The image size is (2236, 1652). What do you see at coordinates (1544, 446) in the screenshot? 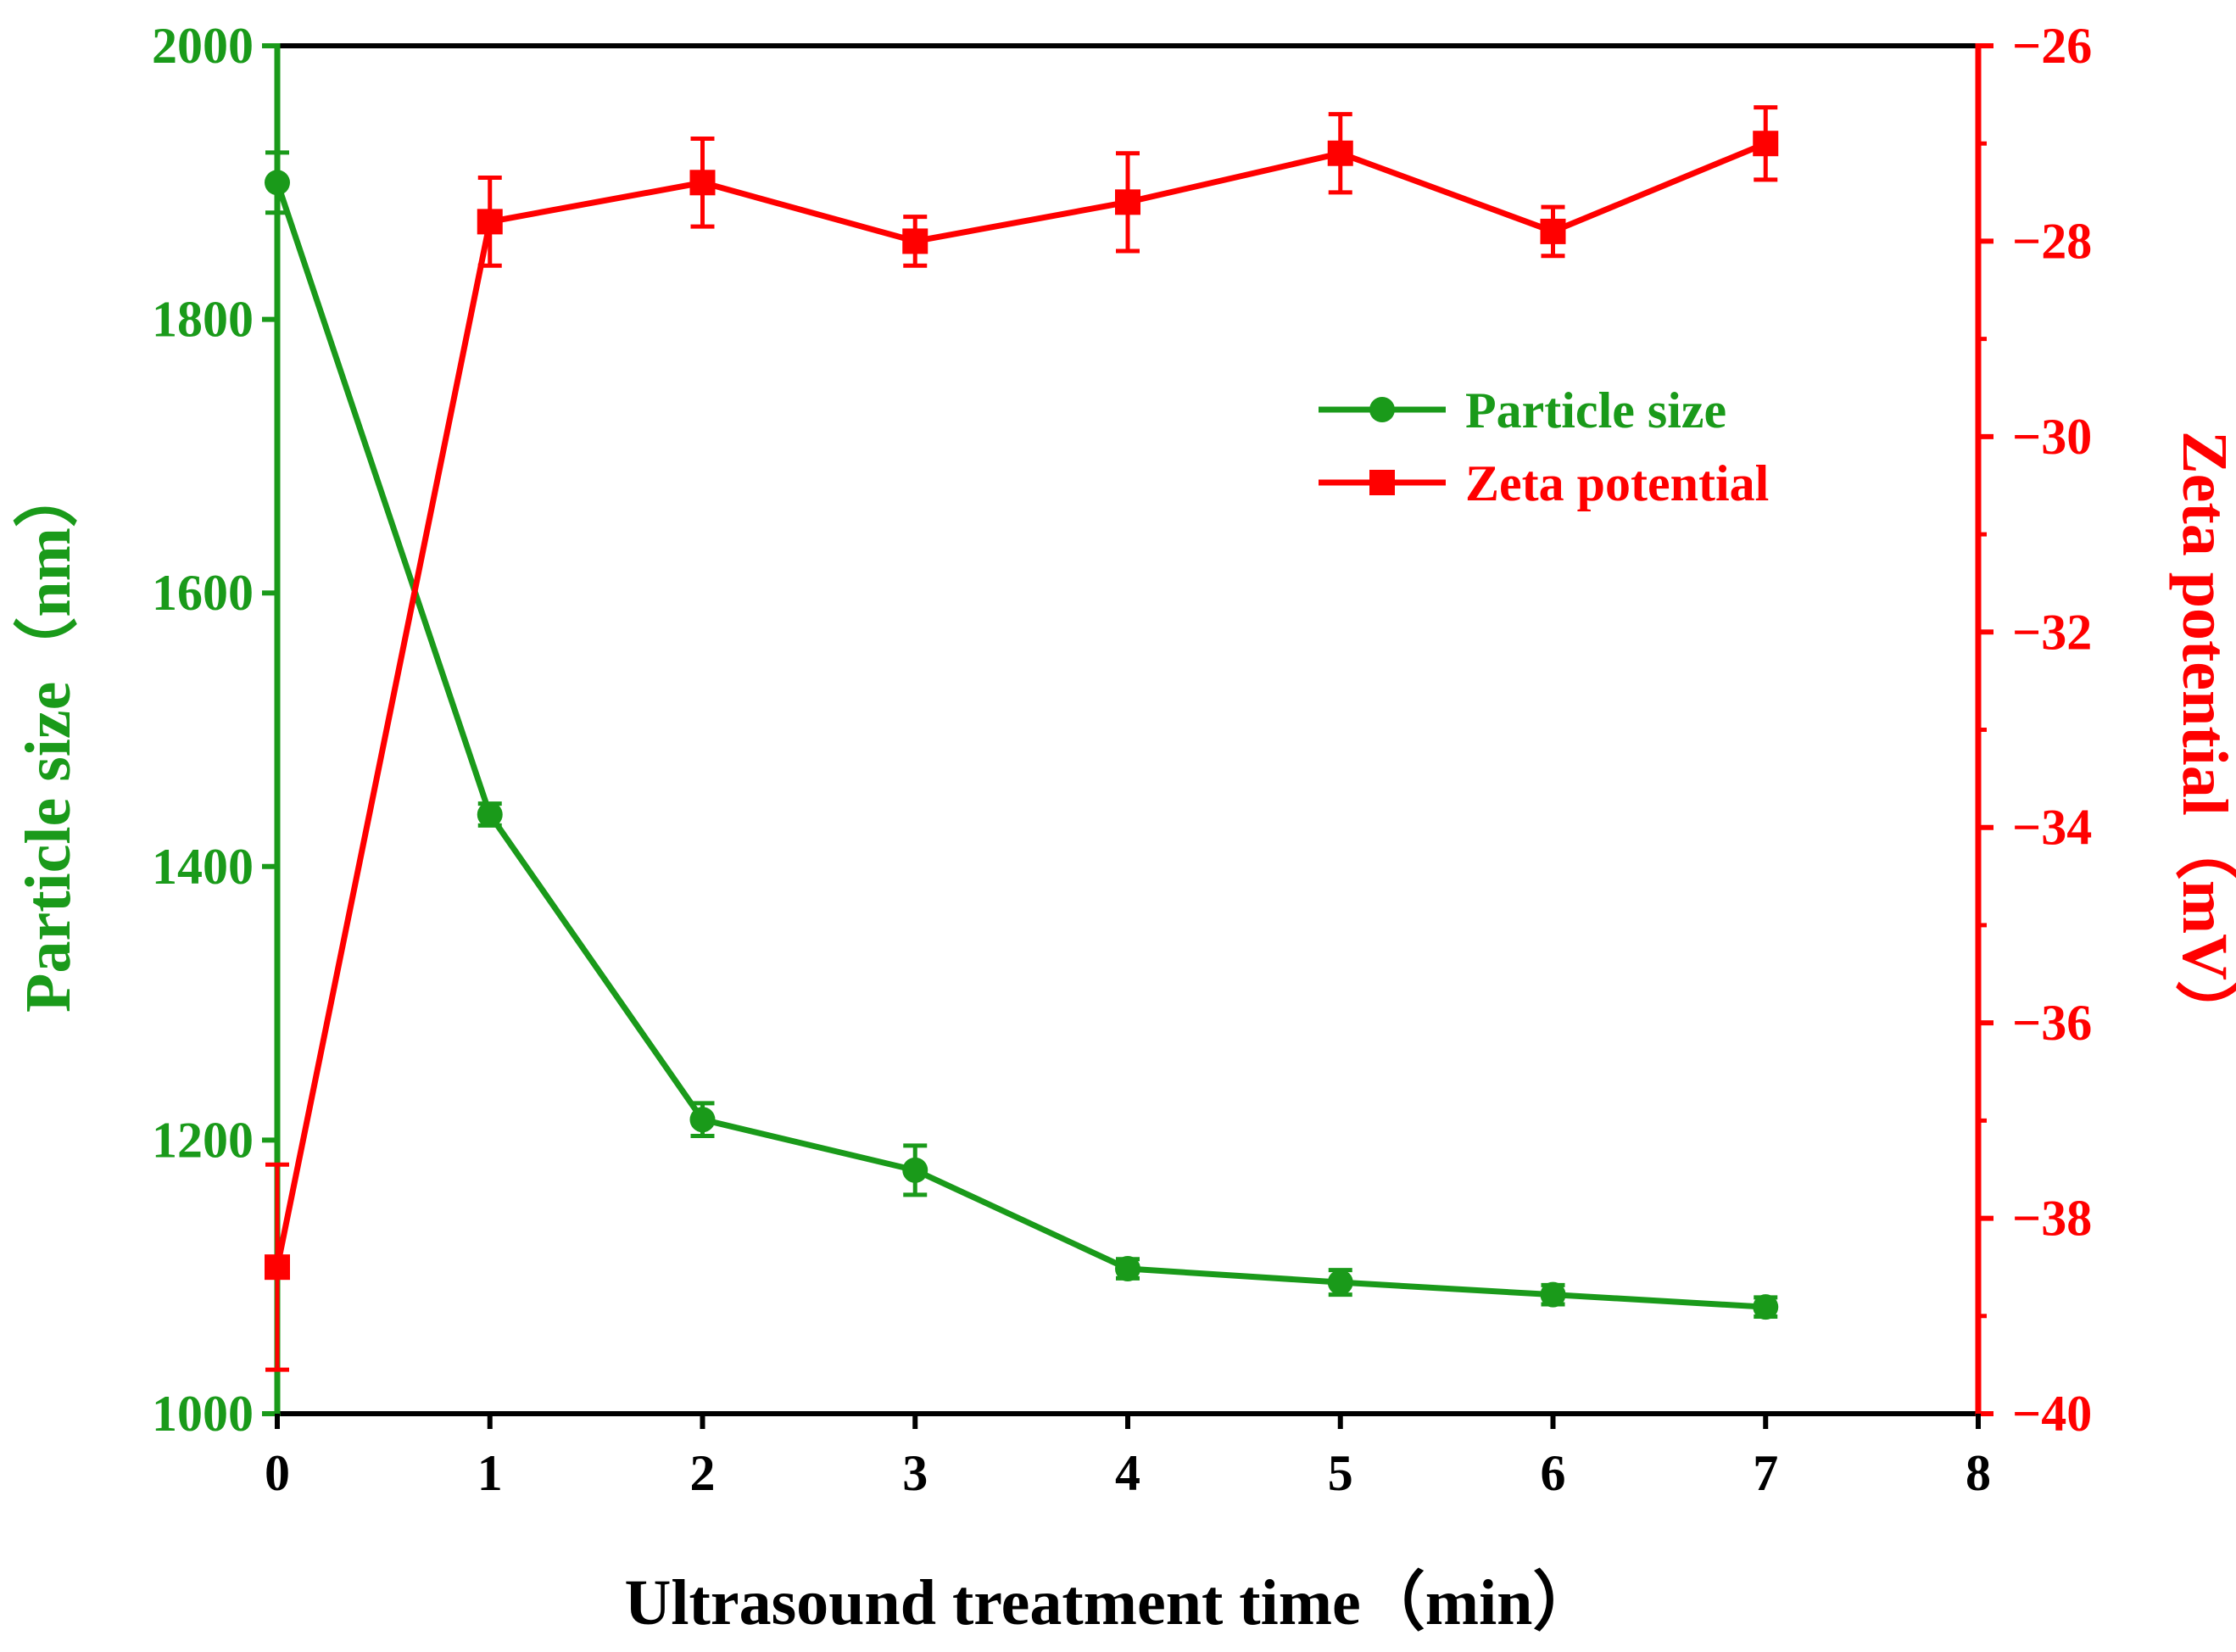
I see `legend: Particle size Zeta potential` at bounding box center [1544, 446].